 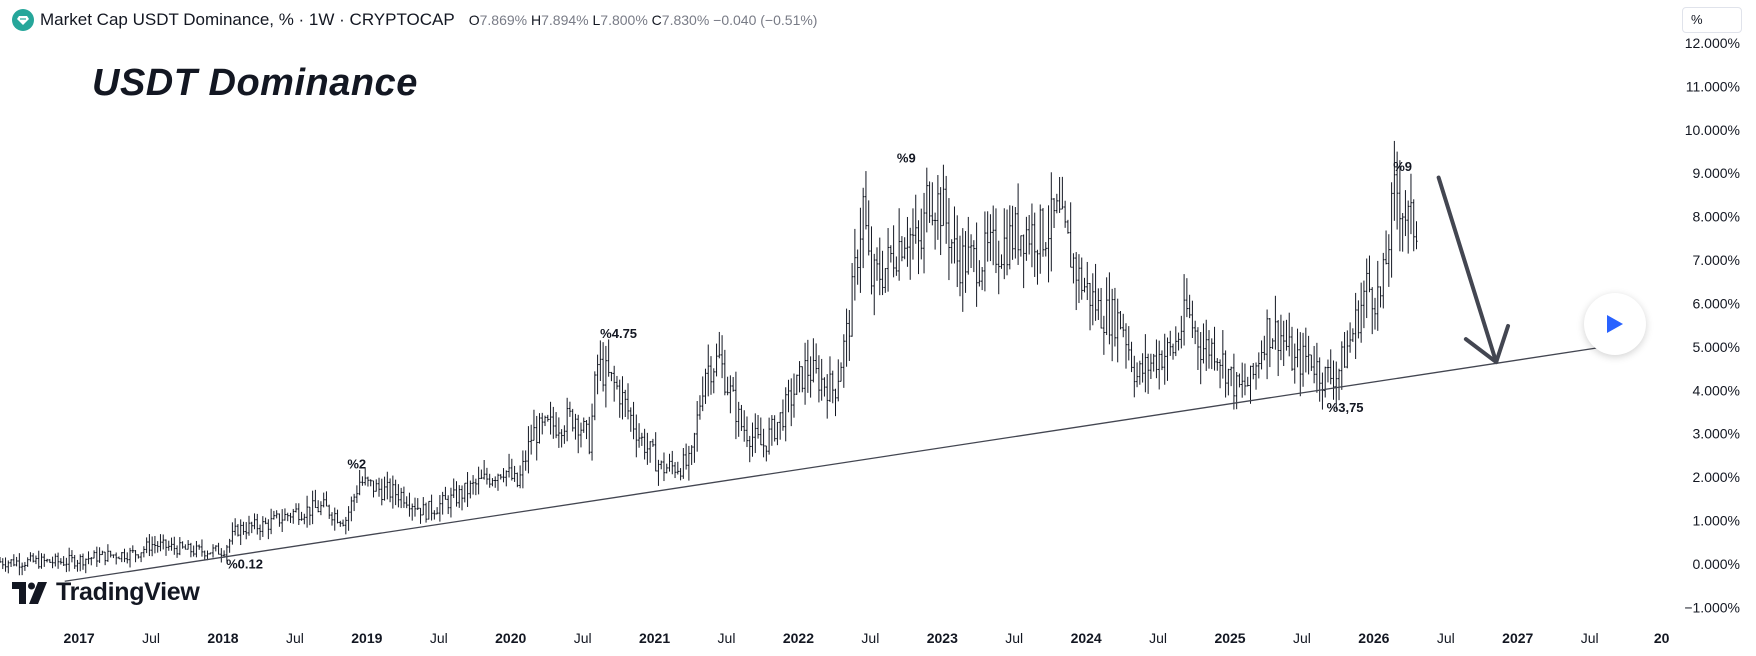 What do you see at coordinates (1716, 347) in the screenshot?
I see `y-tick-label: 5.000%` at bounding box center [1716, 347].